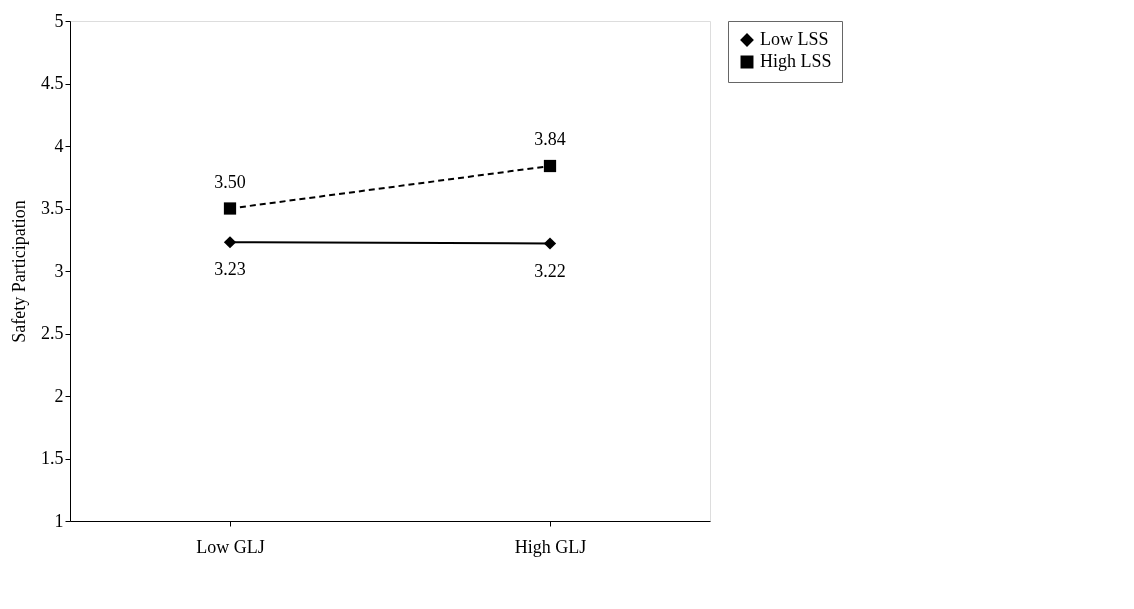 The image size is (1134, 609). I want to click on legend-label: Low LSS, so click(794, 39).